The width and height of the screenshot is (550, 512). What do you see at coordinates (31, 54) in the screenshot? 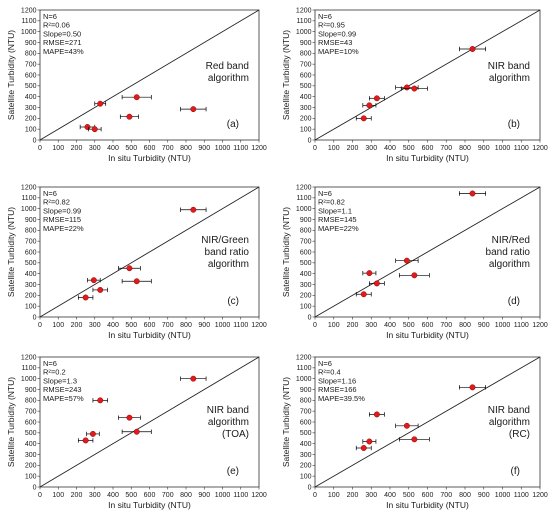
I see `y-tick-label: 800` at bounding box center [31, 54].